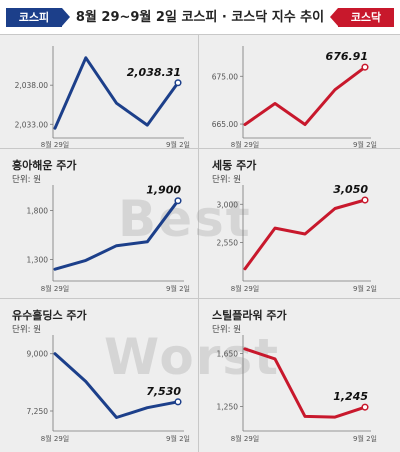 The width and height of the screenshot is (400, 452). I want to click on data-label: 1,245, so click(350, 396).